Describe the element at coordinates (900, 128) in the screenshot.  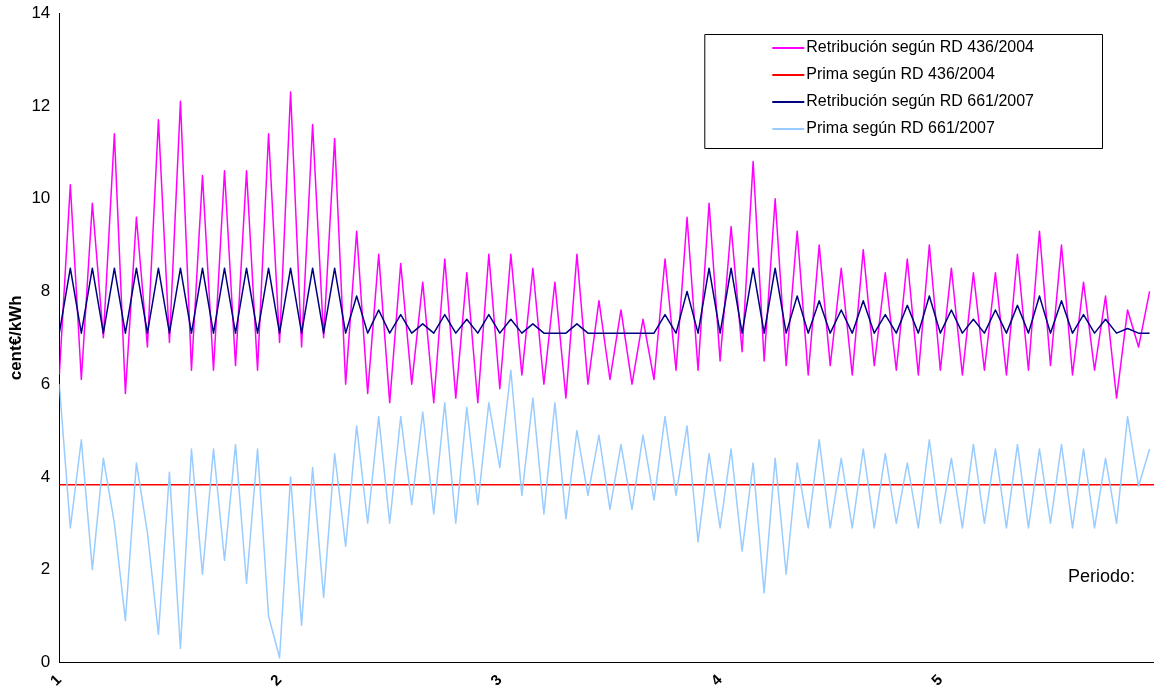
I see `legend-label: Prima según RD 661/2007` at that location.